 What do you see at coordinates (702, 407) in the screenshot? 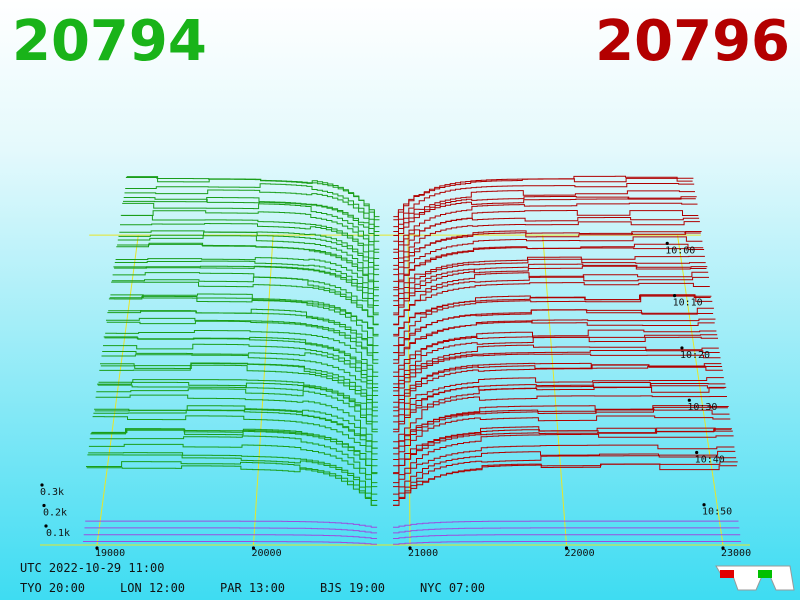
I see `time-tick-label: 10:30` at bounding box center [702, 407].